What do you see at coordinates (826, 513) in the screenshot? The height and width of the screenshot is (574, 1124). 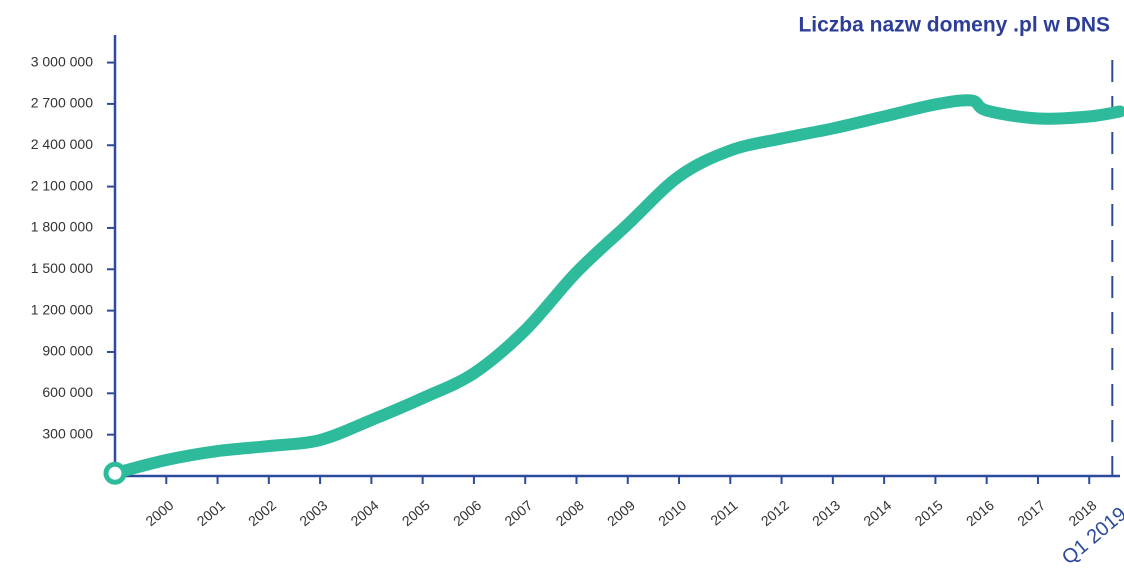 I see `x-tick-label: 2013` at bounding box center [826, 513].